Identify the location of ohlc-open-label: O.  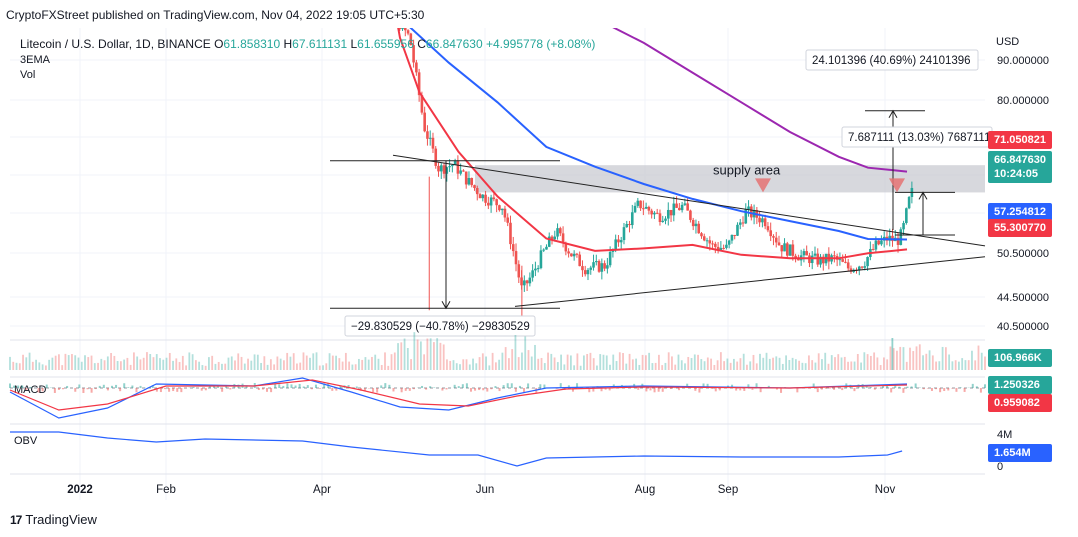
(219, 44).